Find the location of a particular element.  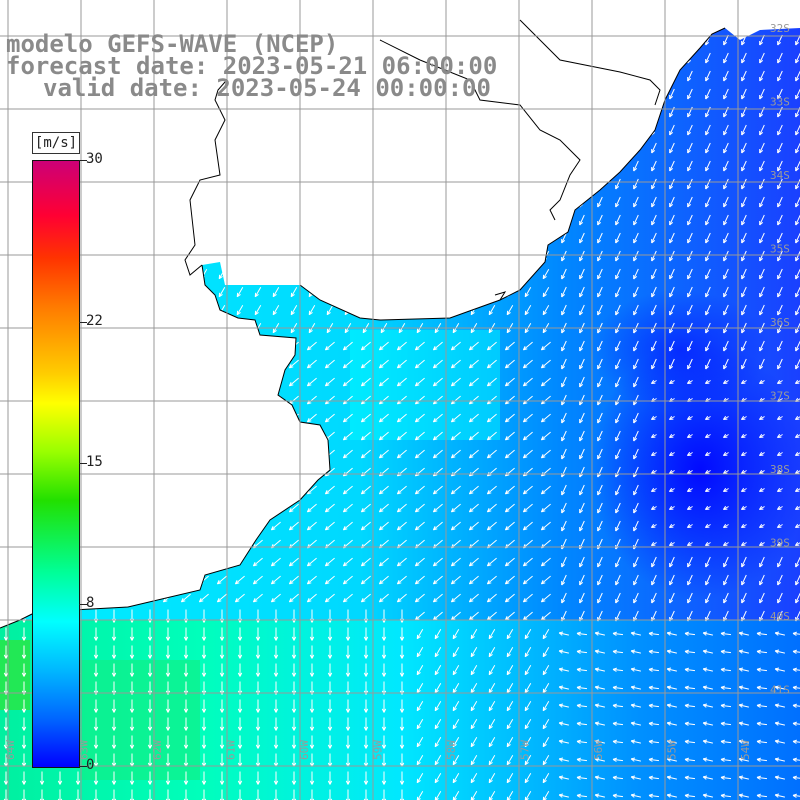

latitude-label: 39S is located at coordinates (780, 543).